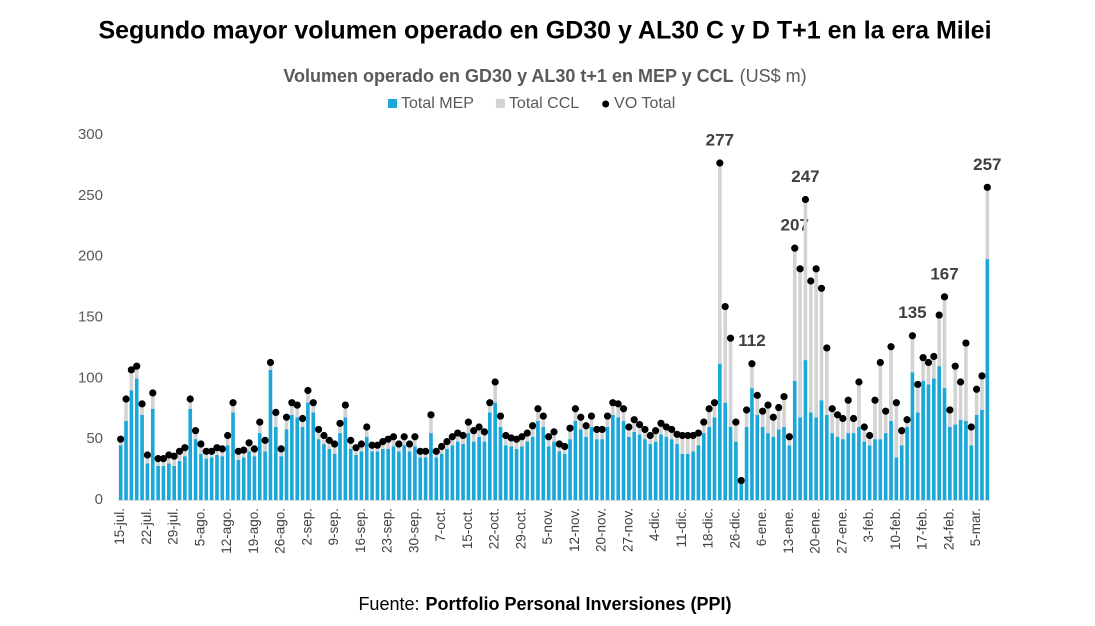 The height and width of the screenshot is (626, 1095). Describe the element at coordinates (795, 225) in the screenshot. I see `data-label: 207` at that location.